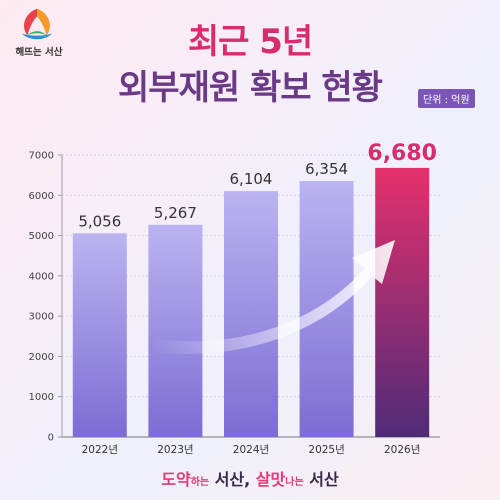  I want to click on bar-value-label: 5,056, so click(99, 221).